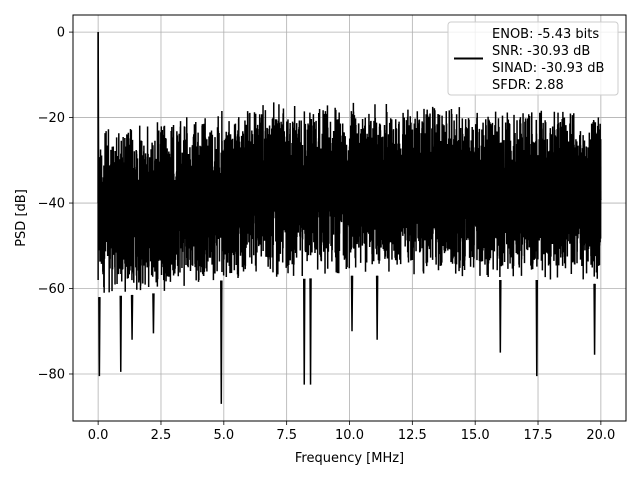 The image size is (640, 480). What do you see at coordinates (98, 435) in the screenshot?
I see `x-tick-label: 0.0` at bounding box center [98, 435].